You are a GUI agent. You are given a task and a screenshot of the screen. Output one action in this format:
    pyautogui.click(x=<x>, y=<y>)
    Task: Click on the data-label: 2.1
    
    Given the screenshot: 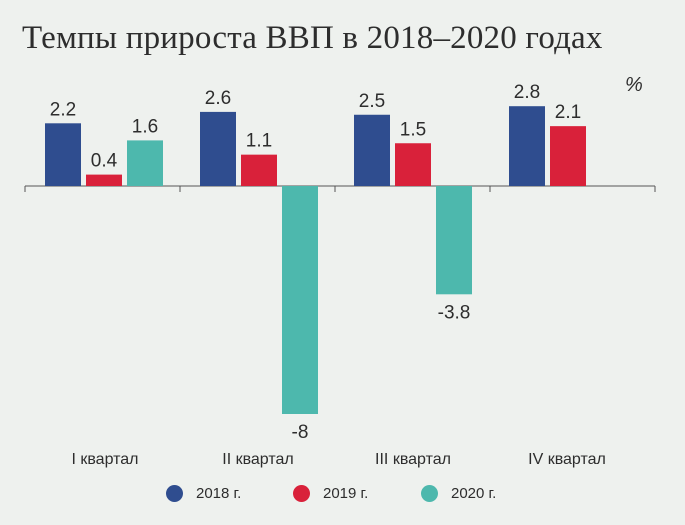 What is the action you would take?
    pyautogui.click(x=568, y=112)
    